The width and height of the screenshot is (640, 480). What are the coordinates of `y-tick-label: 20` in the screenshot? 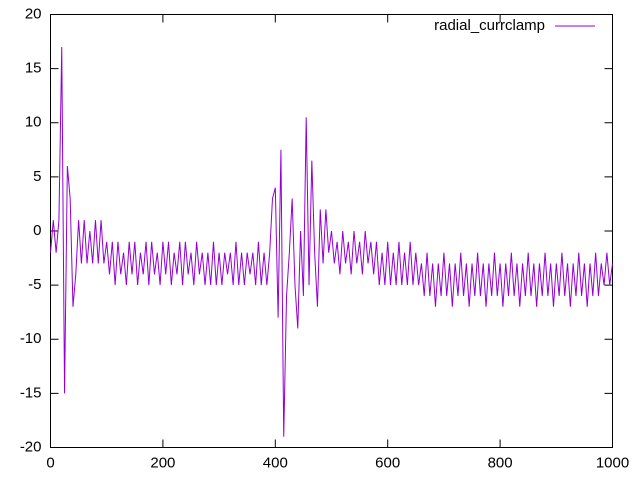 It's located at (33, 13).